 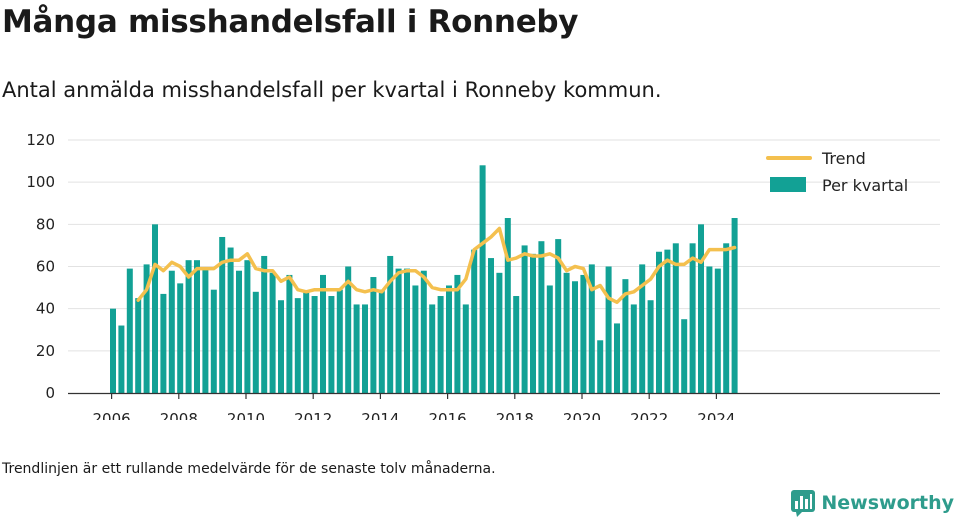 I want to click on legend-bar-label: Per kvartal, so click(x=865, y=185).